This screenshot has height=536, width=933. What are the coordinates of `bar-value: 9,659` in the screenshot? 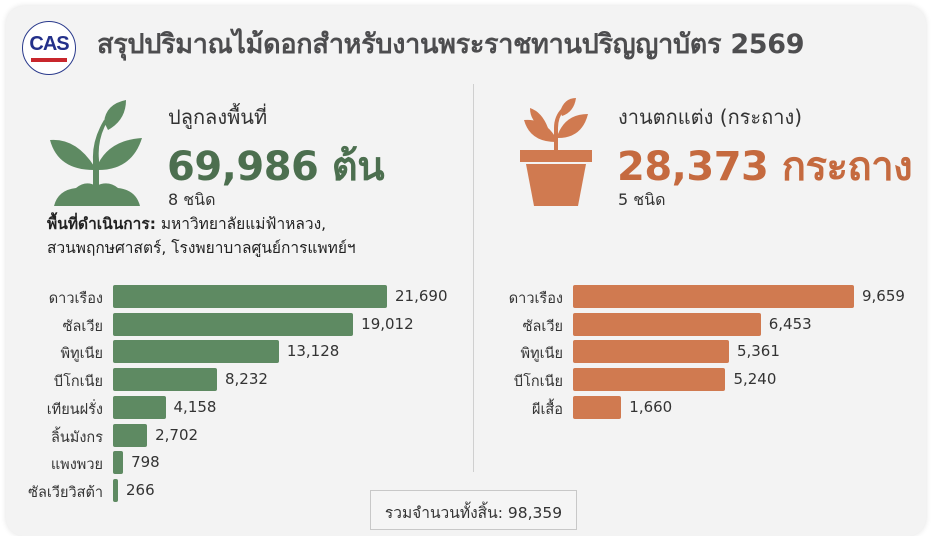 It's located at (883, 296).